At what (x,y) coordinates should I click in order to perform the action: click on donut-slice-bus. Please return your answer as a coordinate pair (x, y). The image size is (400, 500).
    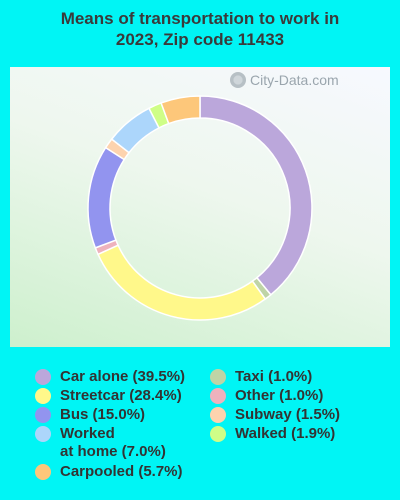
    Looking at the image, I should click on (106, 197).